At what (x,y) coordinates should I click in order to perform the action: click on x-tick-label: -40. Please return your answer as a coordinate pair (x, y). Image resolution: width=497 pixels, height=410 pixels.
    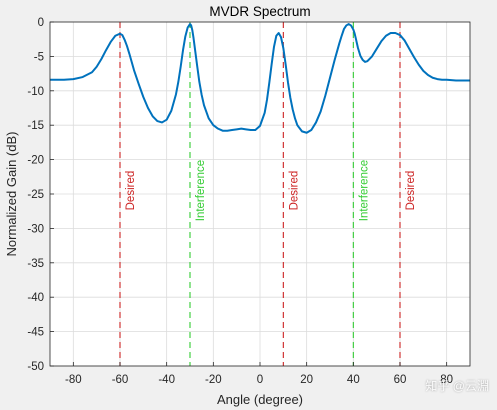
    Looking at the image, I should click on (166, 380).